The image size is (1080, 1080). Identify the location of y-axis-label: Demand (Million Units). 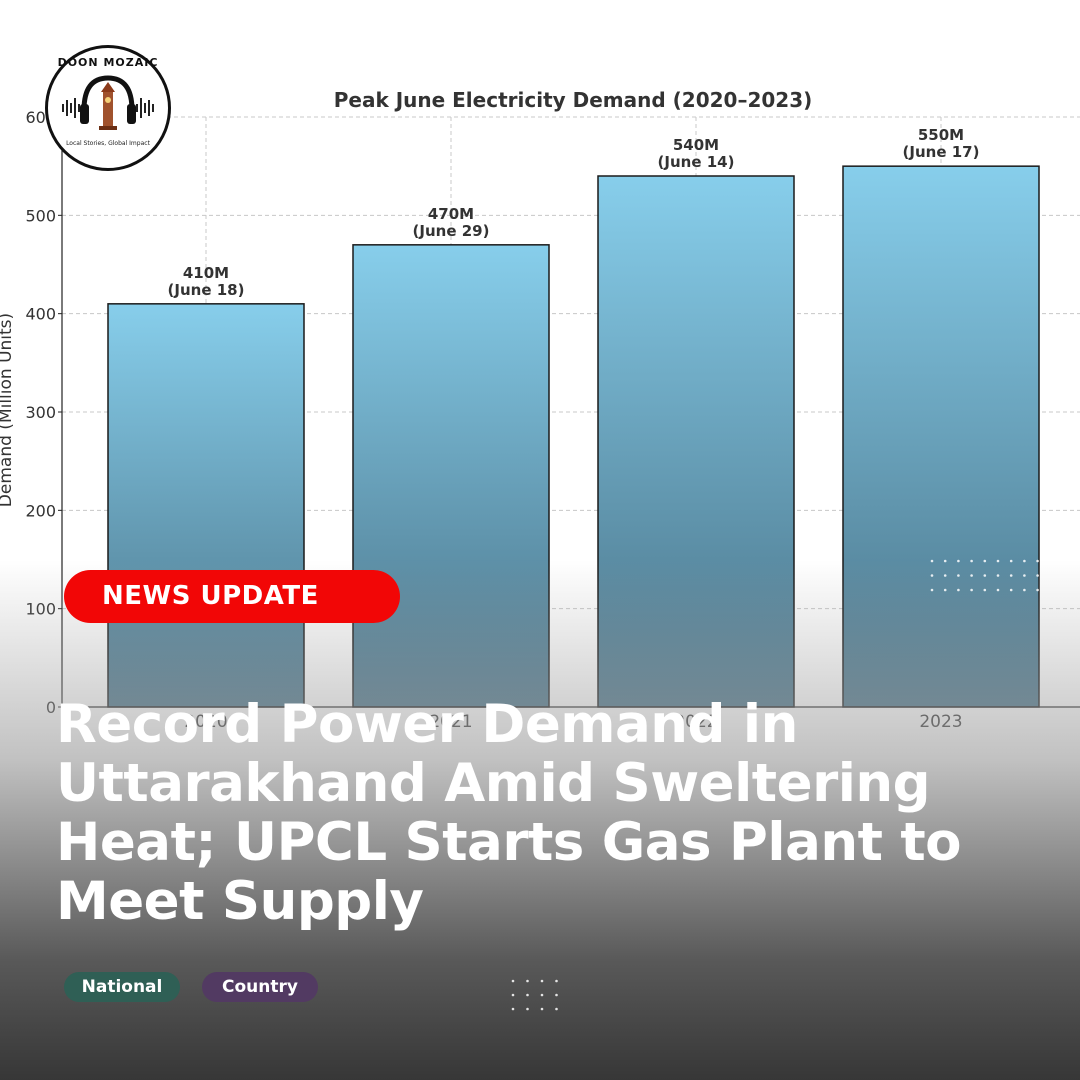
(8, 410).